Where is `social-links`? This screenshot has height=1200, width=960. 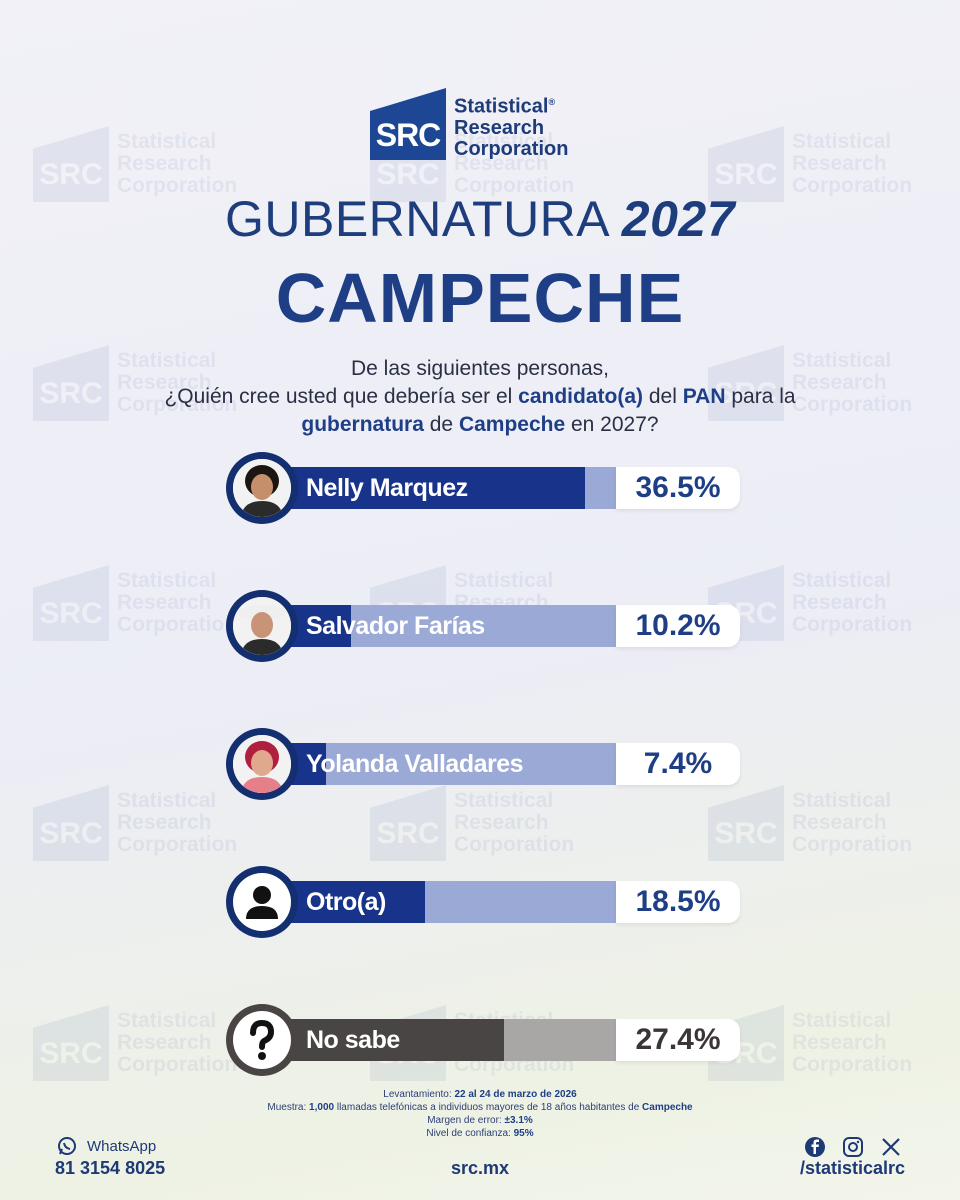 social-links is located at coordinates (853, 1147).